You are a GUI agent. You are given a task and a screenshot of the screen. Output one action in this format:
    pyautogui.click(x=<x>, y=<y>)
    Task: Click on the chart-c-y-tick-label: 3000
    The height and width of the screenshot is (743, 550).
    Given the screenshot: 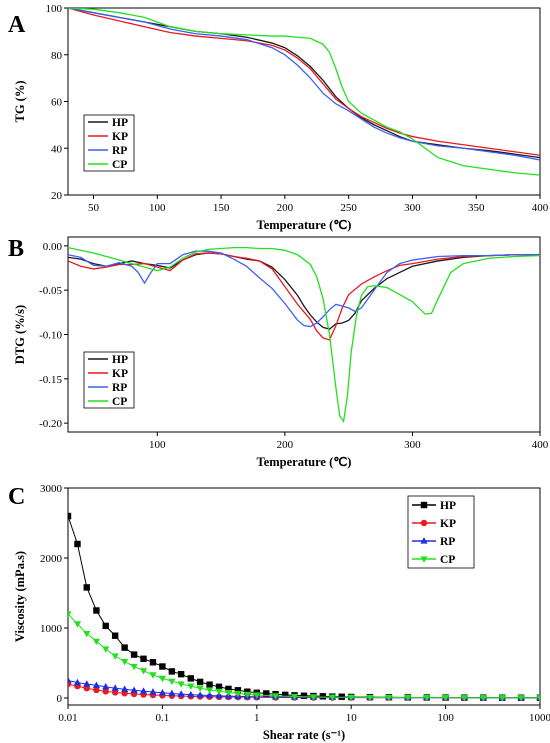 What is the action you would take?
    pyautogui.click(x=51, y=489)
    